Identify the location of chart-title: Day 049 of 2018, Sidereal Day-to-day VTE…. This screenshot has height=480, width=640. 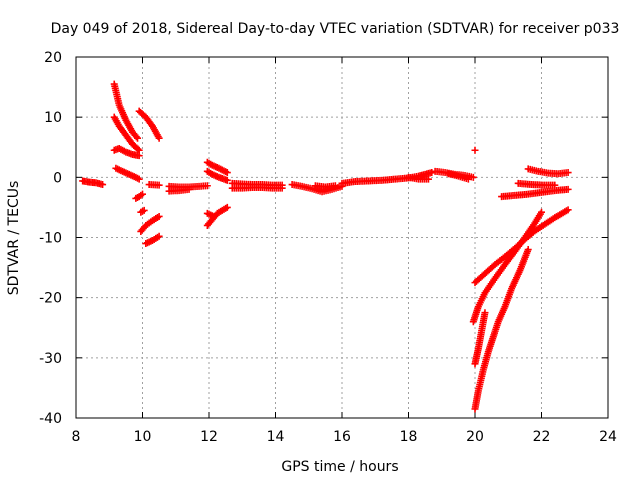
(335, 29).